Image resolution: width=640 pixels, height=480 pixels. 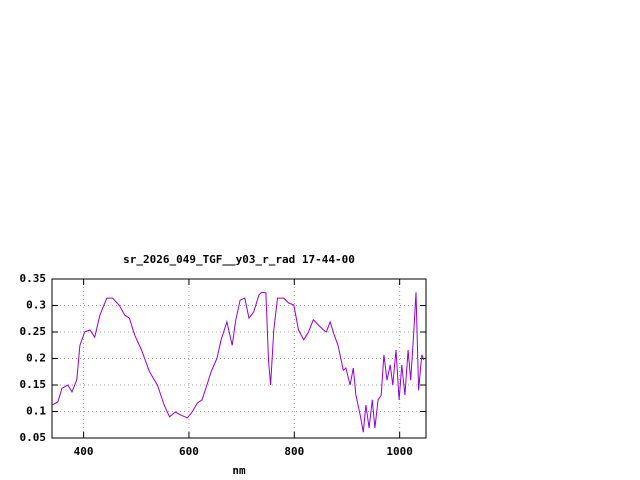 What do you see at coordinates (33, 331) in the screenshot?
I see `y-tick-label: 0.25` at bounding box center [33, 331].